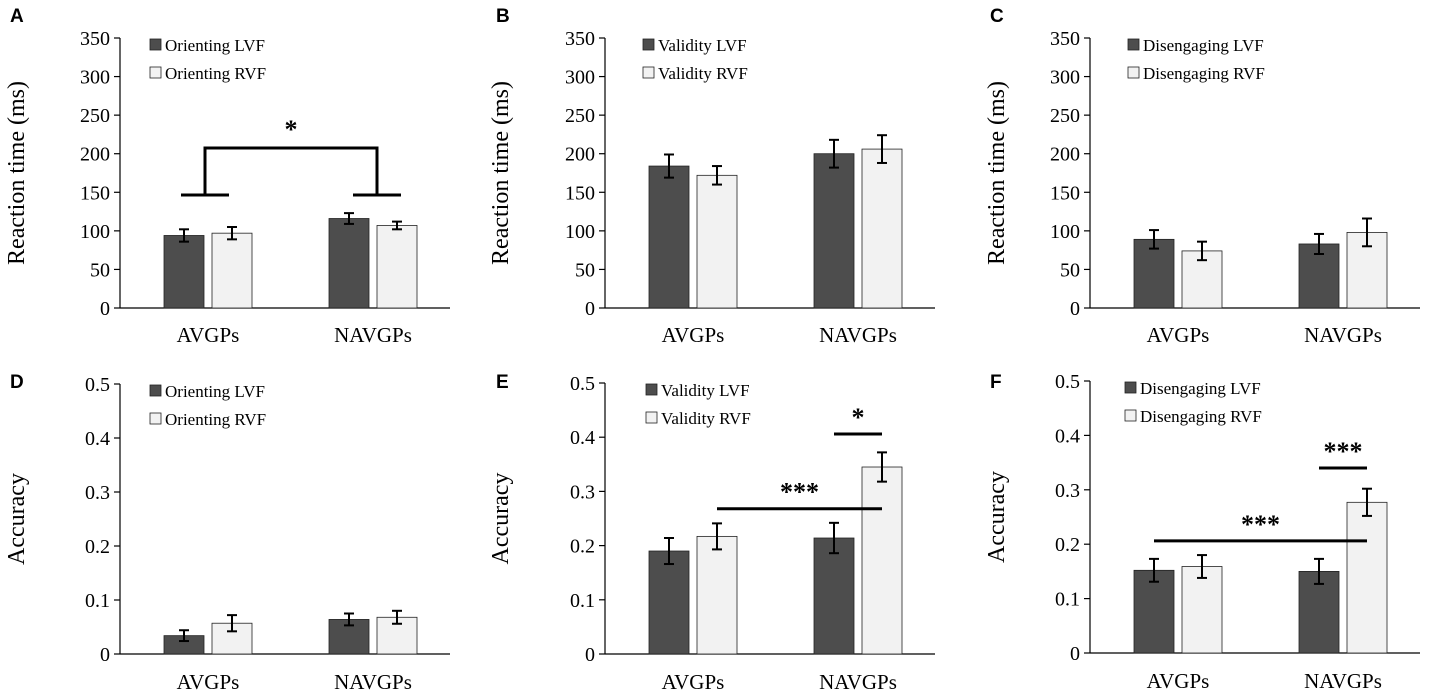  Describe the element at coordinates (703, 73) in the screenshot. I see `legend-entry: Validity RVF` at that location.